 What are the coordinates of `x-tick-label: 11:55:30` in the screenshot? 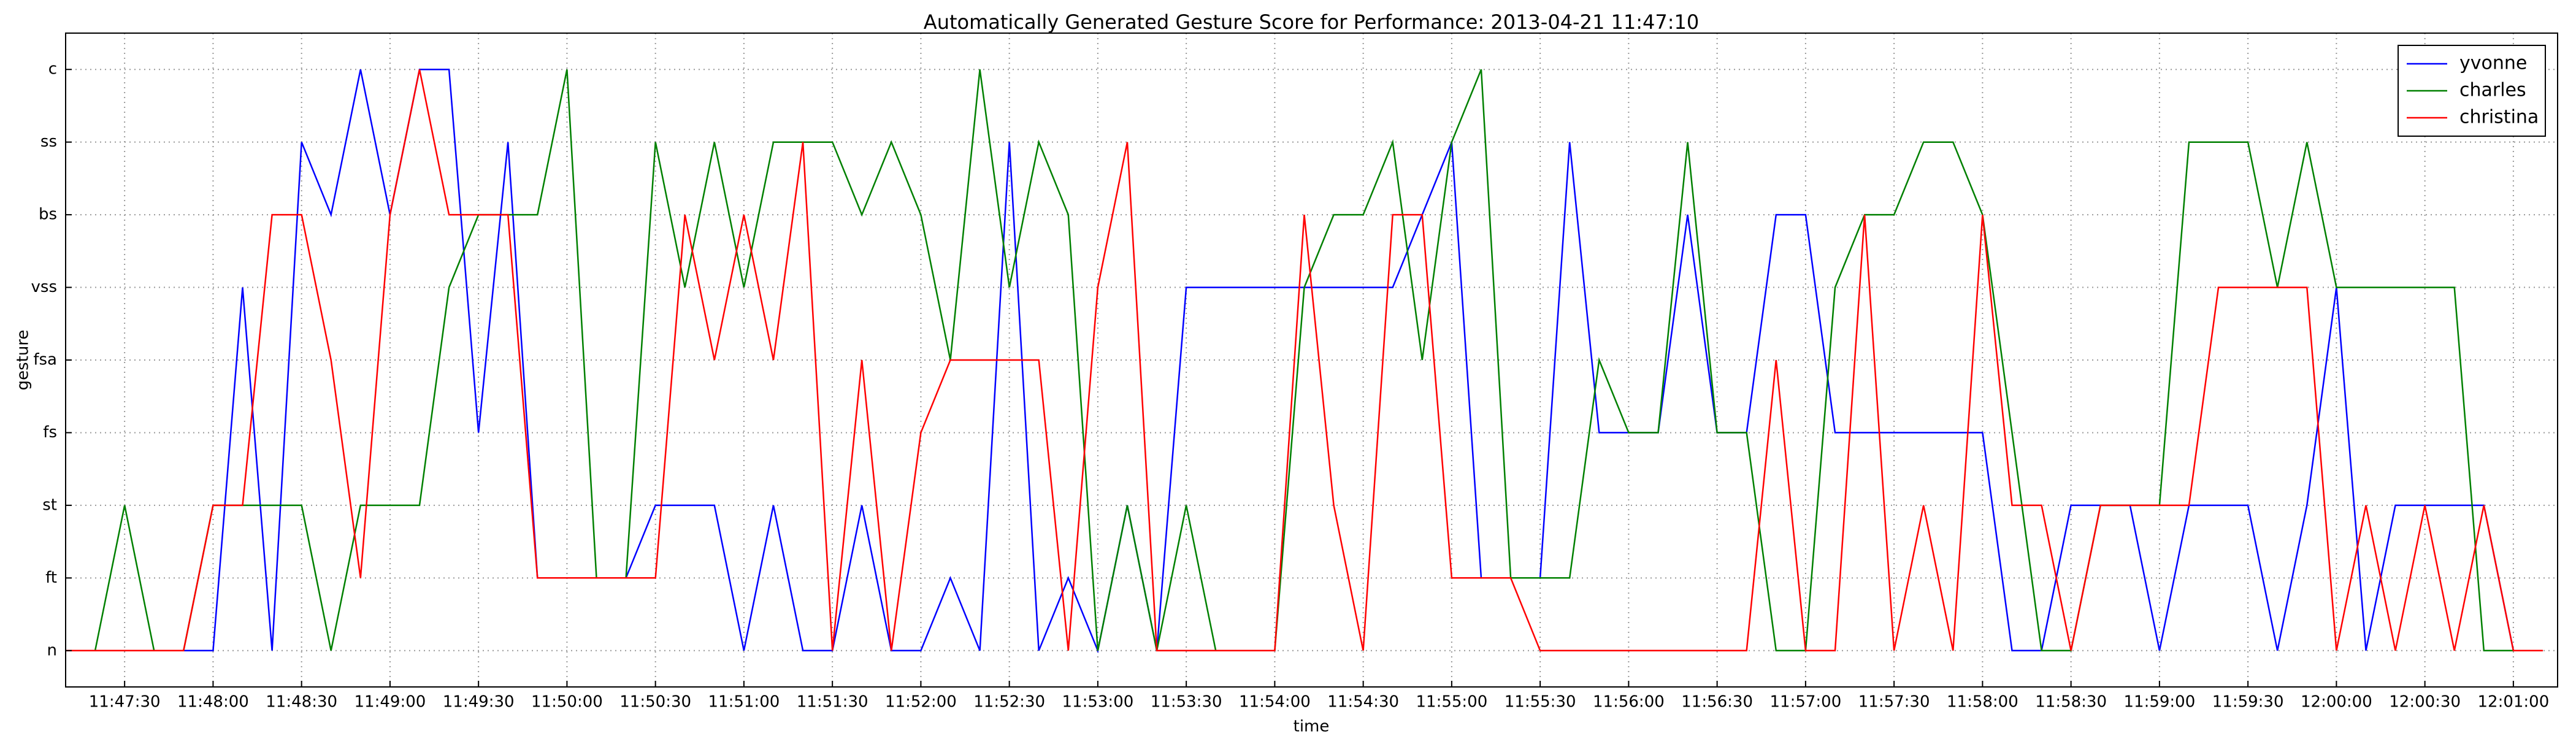 It's located at (1540, 702).